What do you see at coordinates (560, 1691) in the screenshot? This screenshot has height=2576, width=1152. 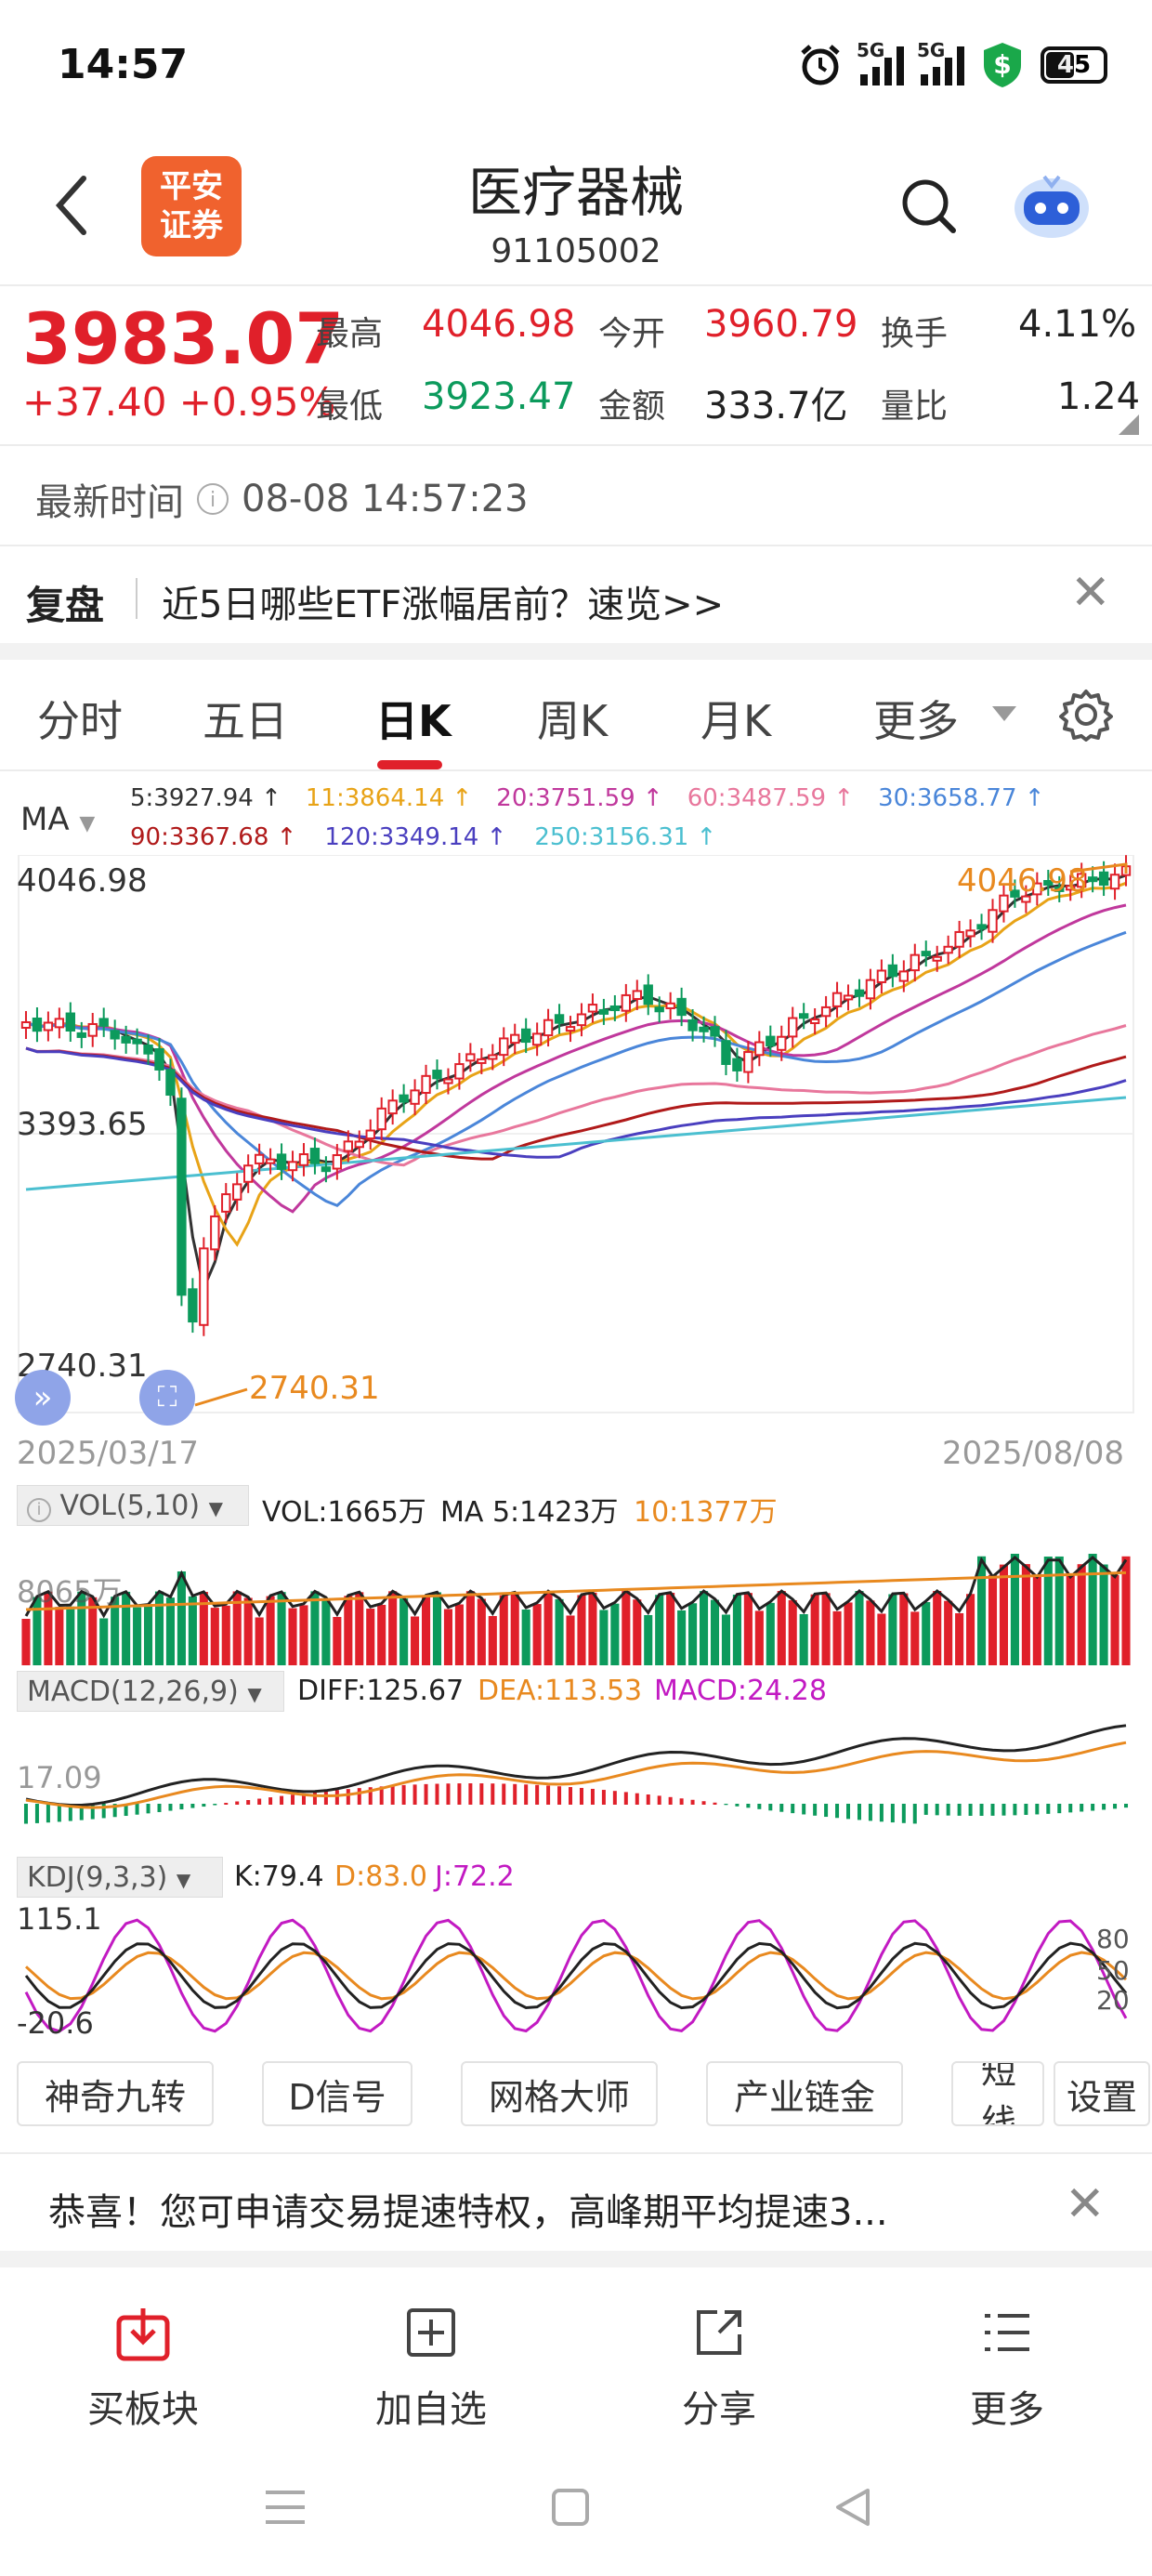 I see `macd-dea: DEA:113.53` at bounding box center [560, 1691].